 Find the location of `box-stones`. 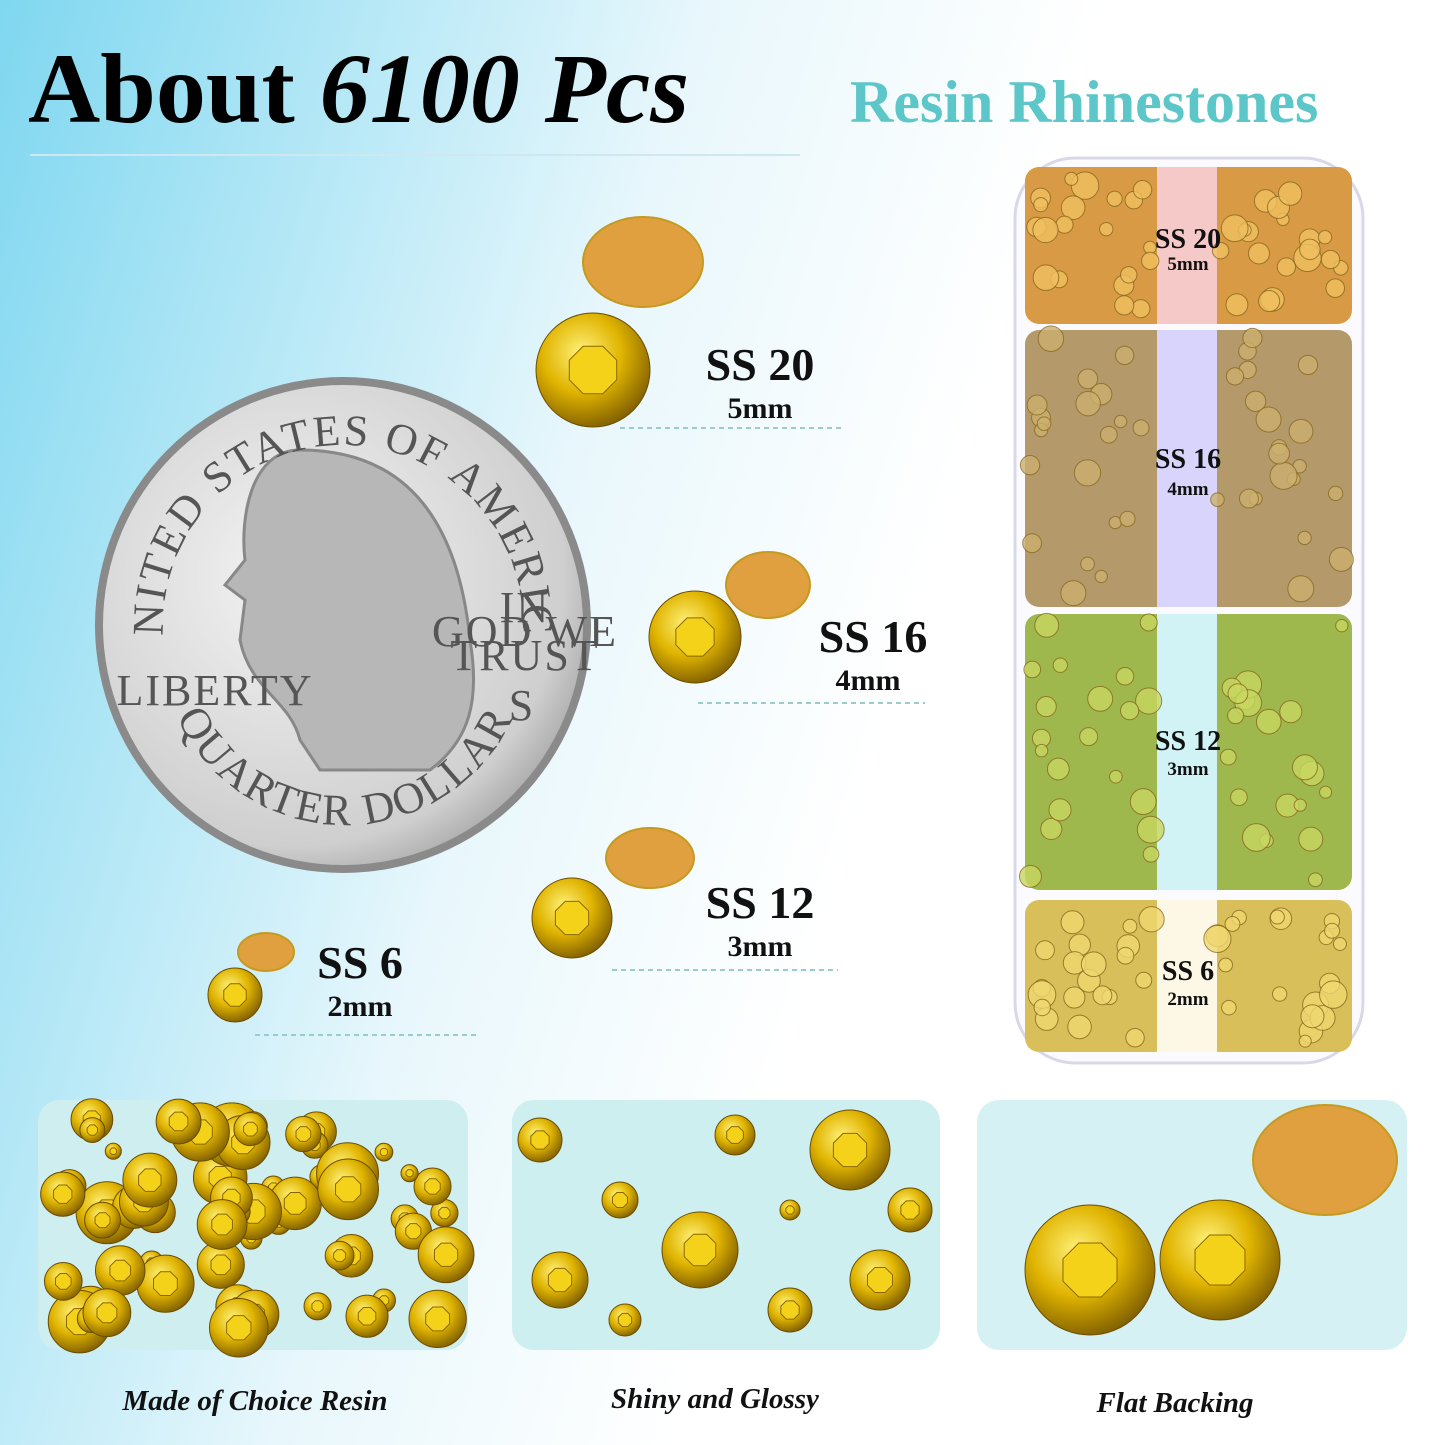

box-stones is located at coordinates (1186, 609).